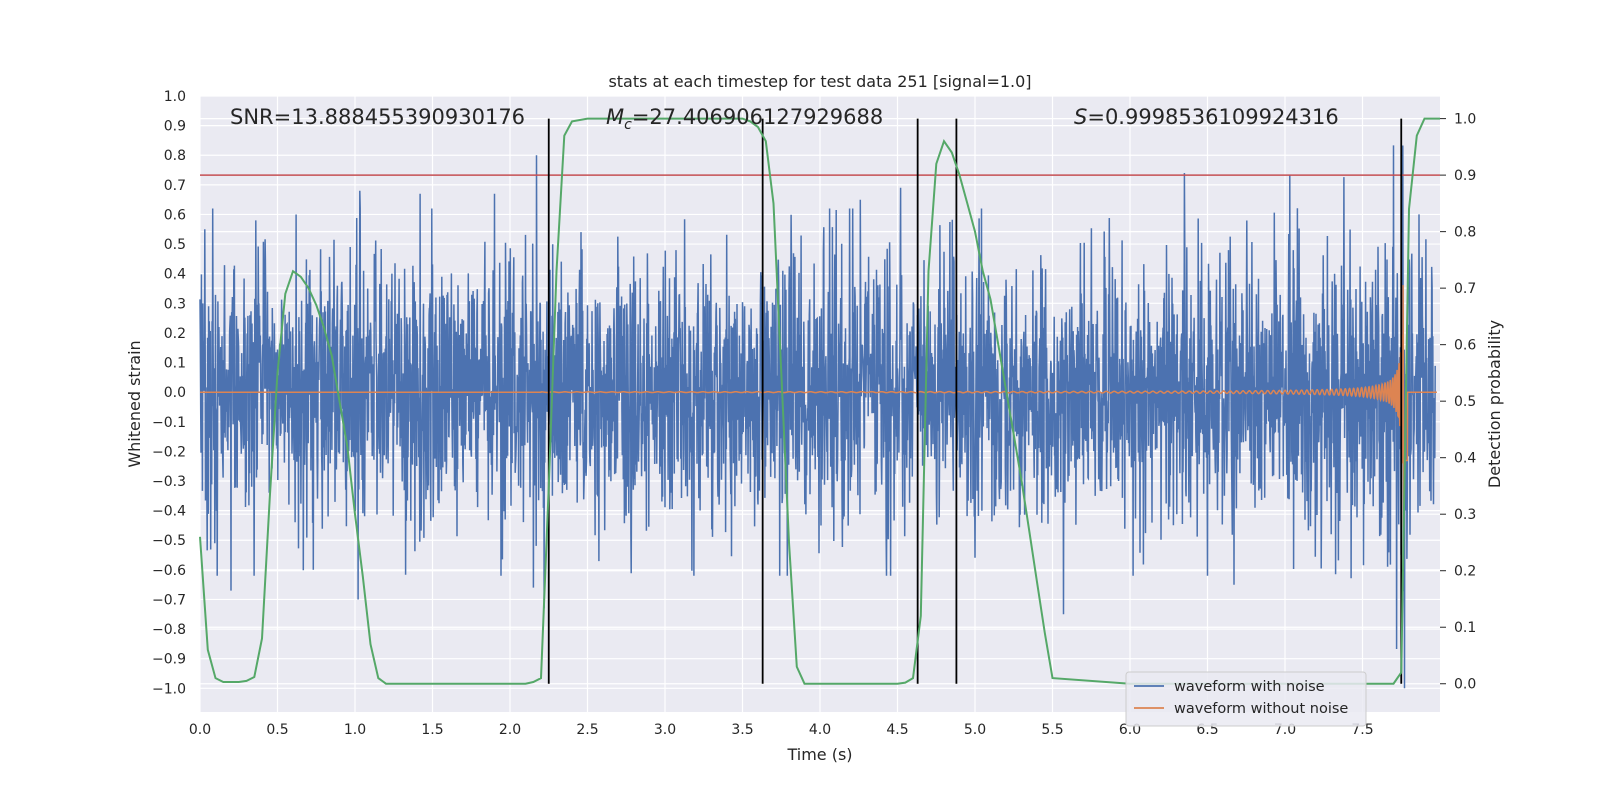  I want to click on x-tick-label: 5.5, so click(1052, 730).